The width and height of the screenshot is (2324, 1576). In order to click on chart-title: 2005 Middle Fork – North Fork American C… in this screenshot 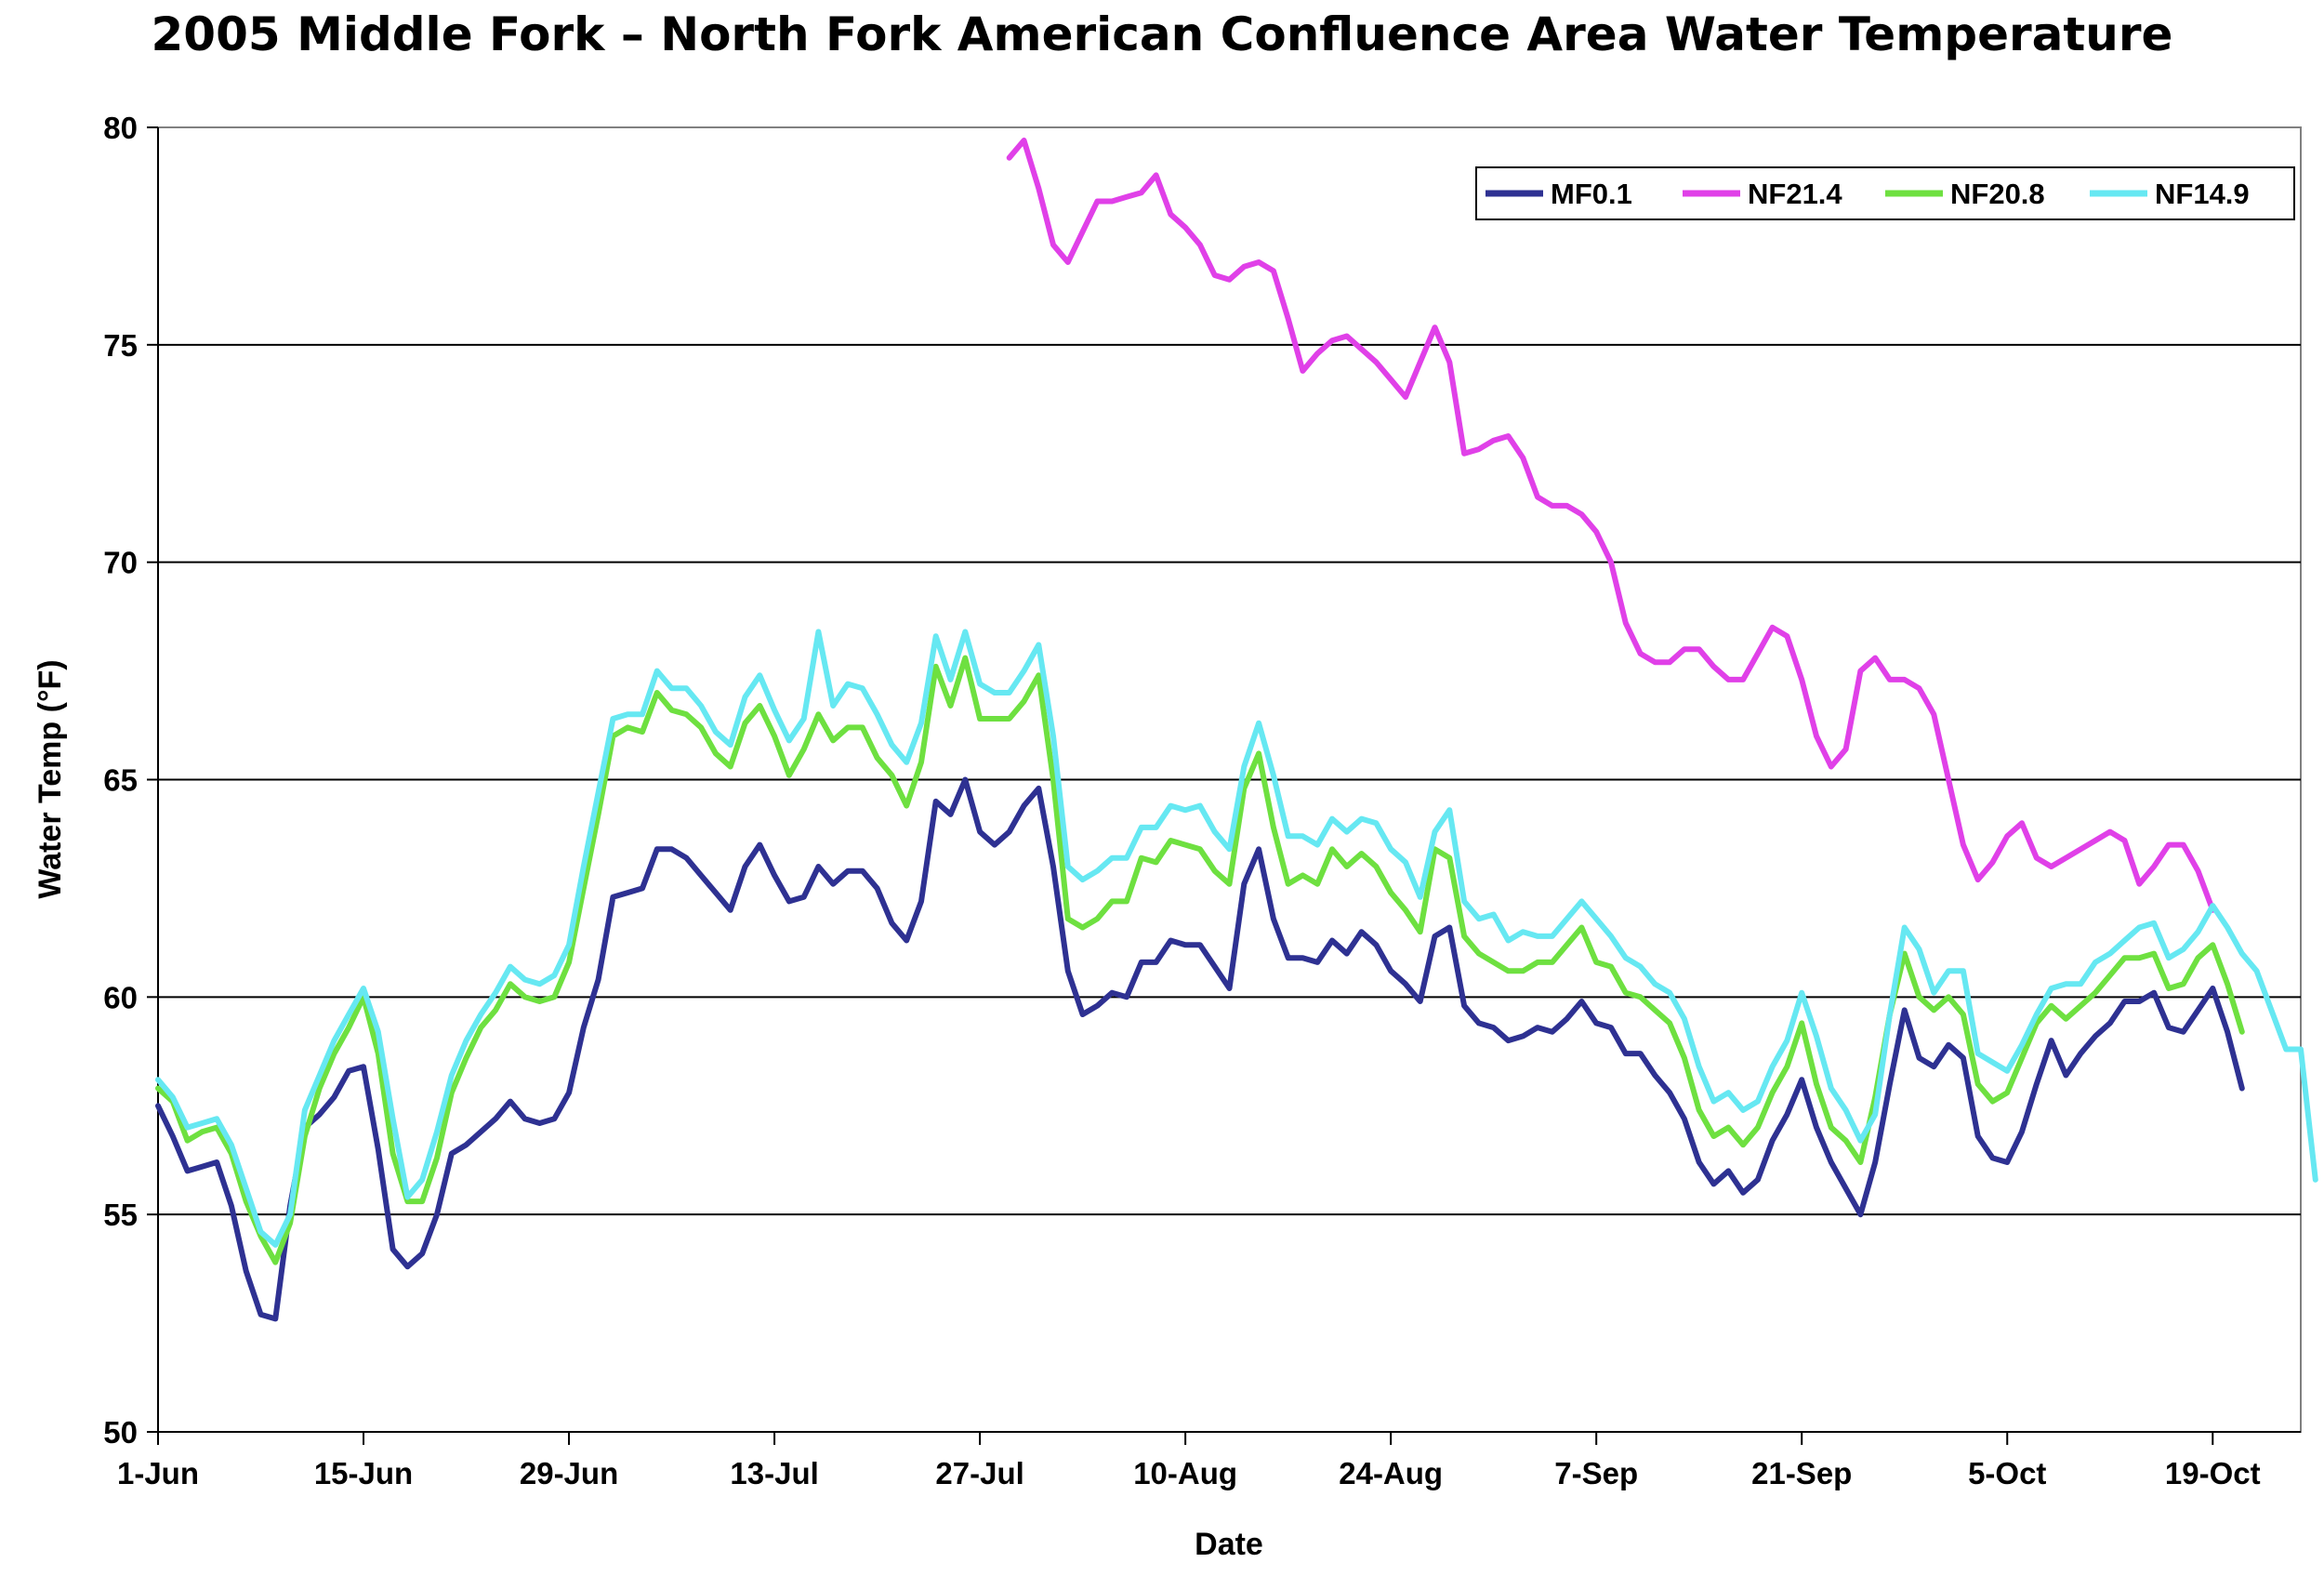, I will do `click(1162, 34)`.